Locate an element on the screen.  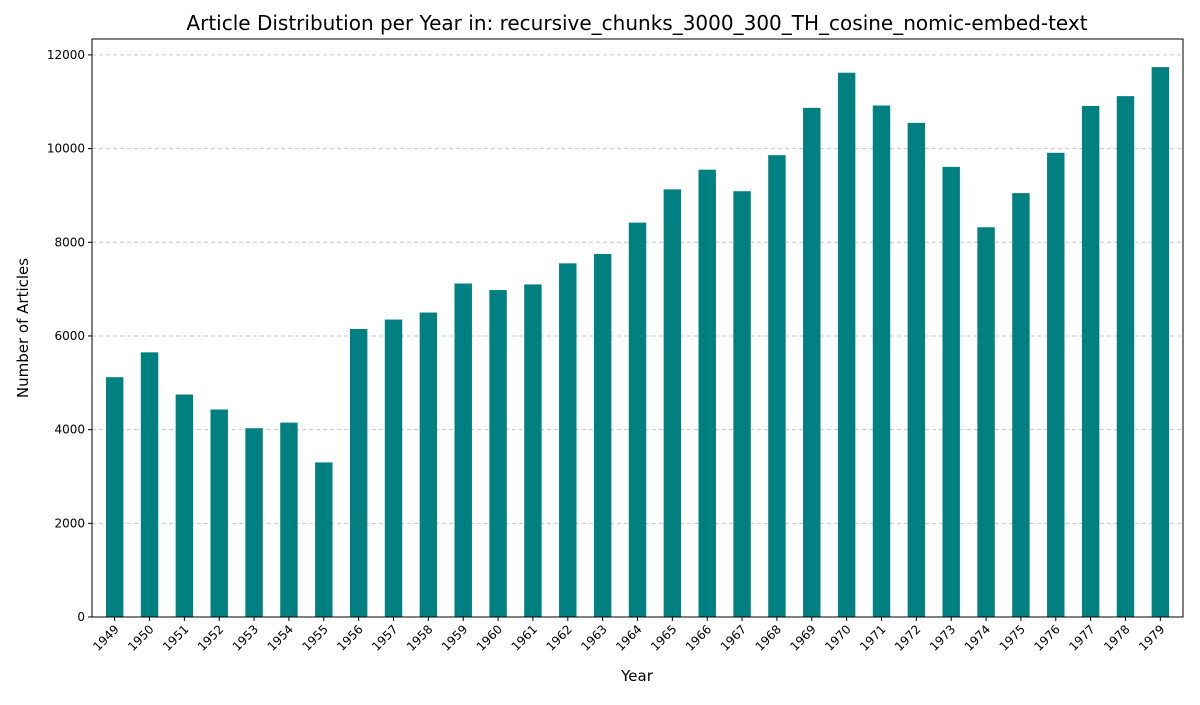
x-tick-label: 1955 is located at coordinates (314, 637).